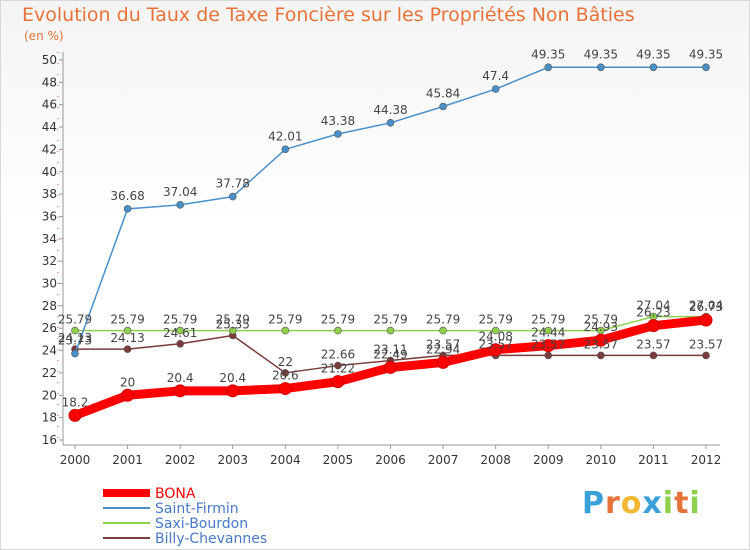  Describe the element at coordinates (285, 460) in the screenshot. I see `x-tick-label: 2004` at that location.